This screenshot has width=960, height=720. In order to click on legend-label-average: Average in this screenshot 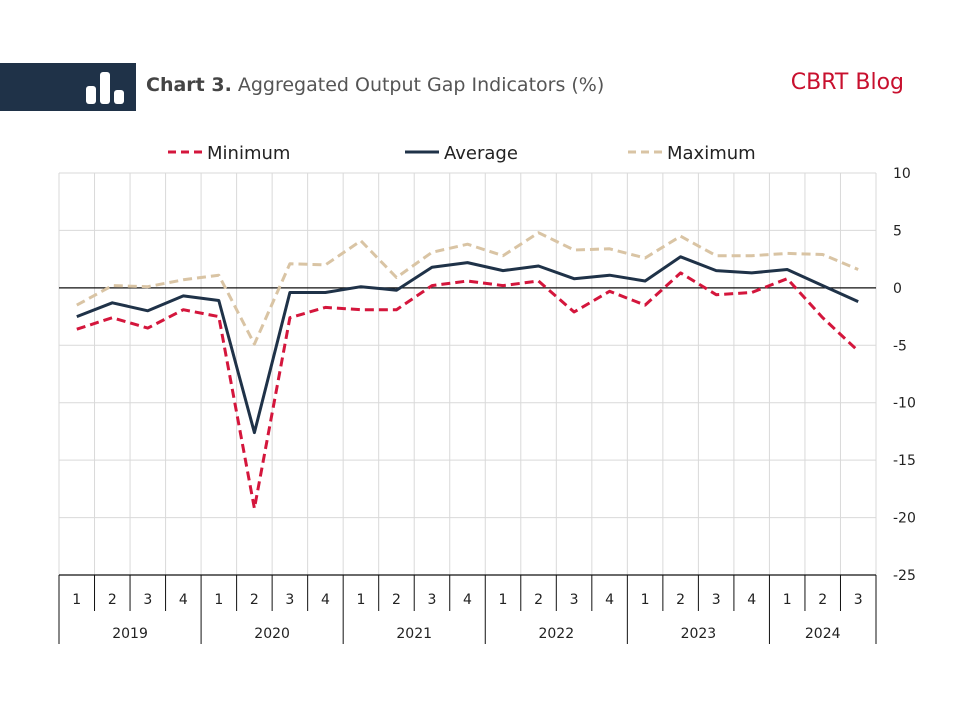, I will do `click(481, 153)`.